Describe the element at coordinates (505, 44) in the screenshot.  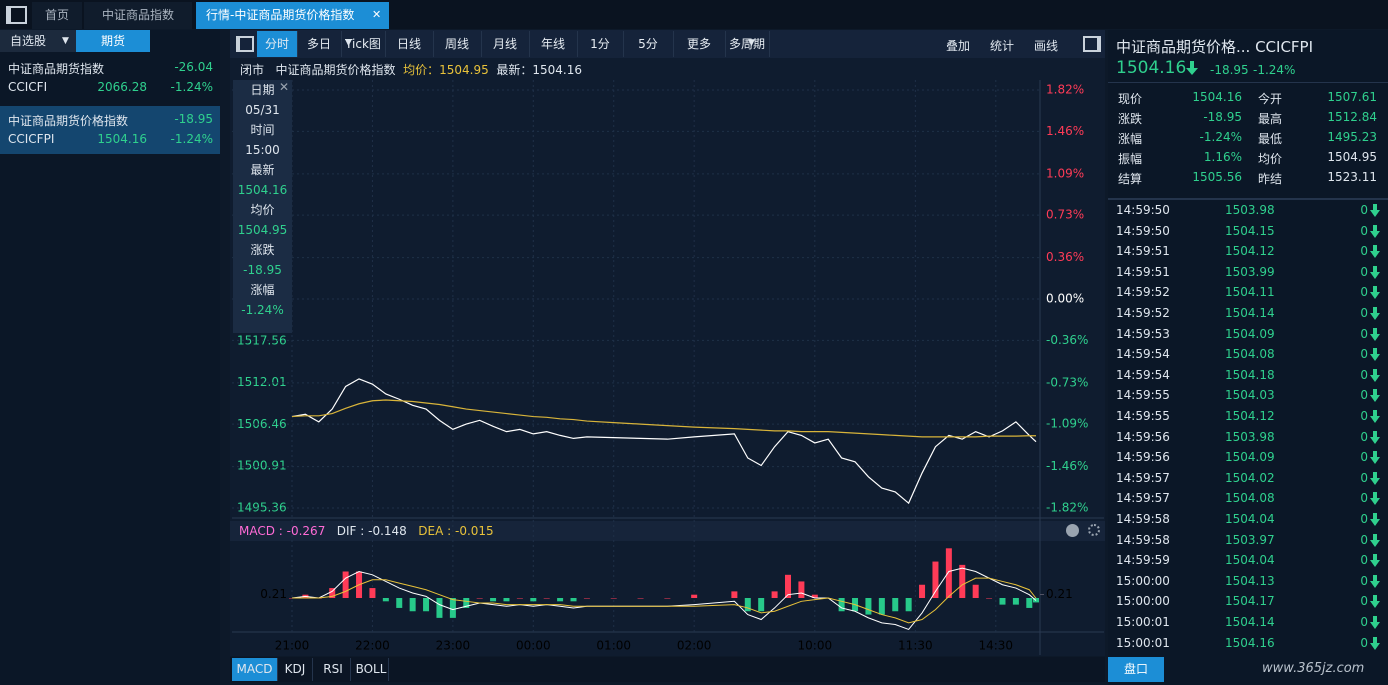
I see `toolbar-button: 月线` at that location.